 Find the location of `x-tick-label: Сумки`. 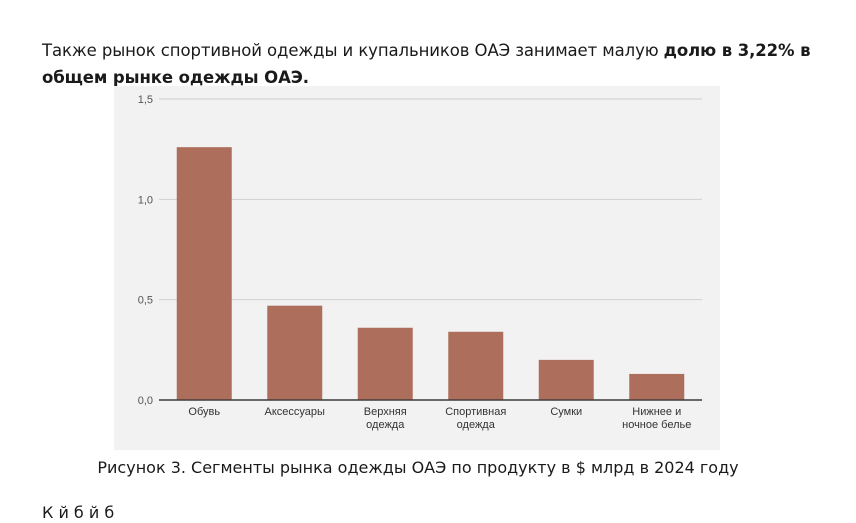

x-tick-label: Сумки is located at coordinates (566, 412).